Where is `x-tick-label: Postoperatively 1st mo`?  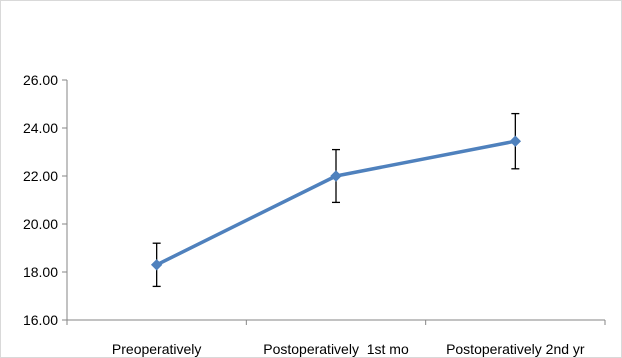
x-tick-label: Postoperatively 1st mo is located at coordinates (336, 349).